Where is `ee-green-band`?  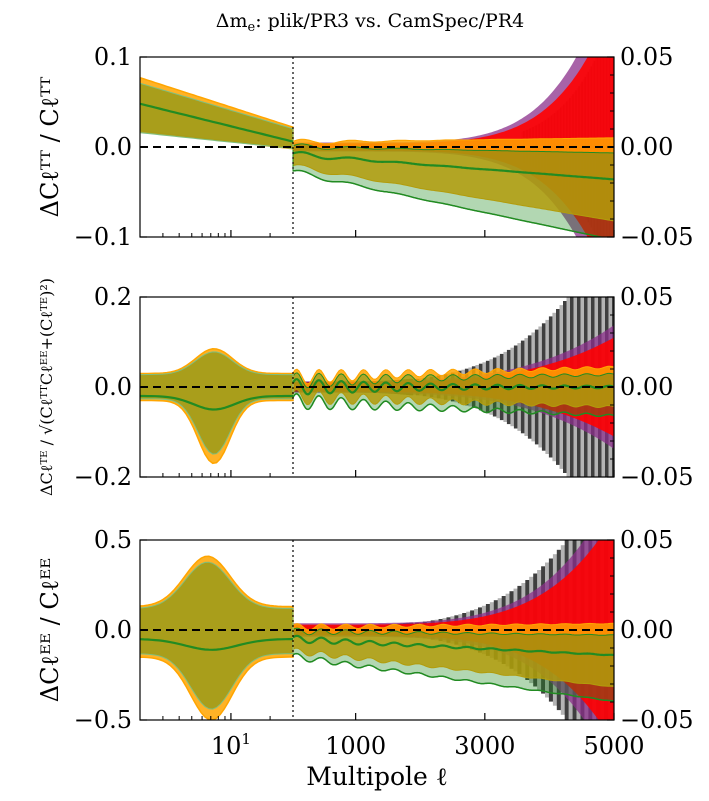 ee-green-band is located at coordinates (453, 664).